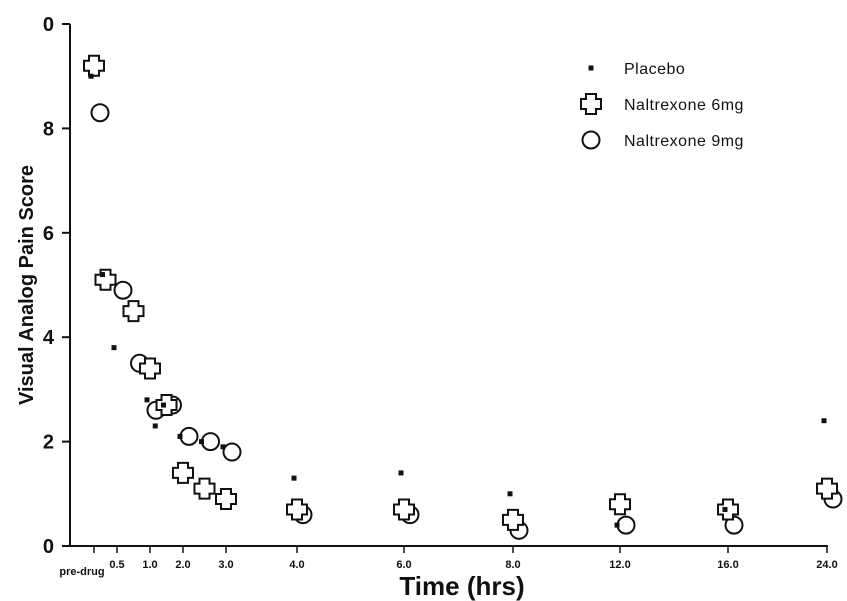 The image size is (847, 601). What do you see at coordinates (654, 69) in the screenshot?
I see `legend-label: Placebo` at bounding box center [654, 69].